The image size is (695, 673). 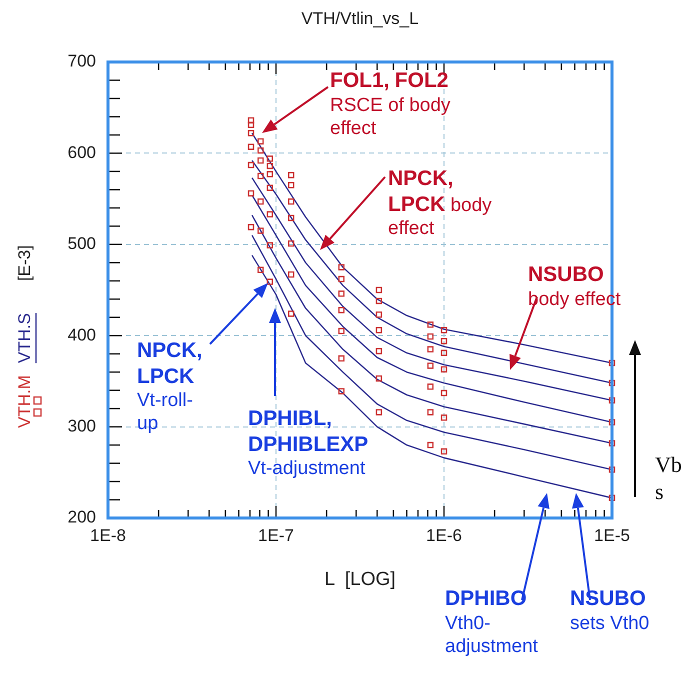 What do you see at coordinates (82, 152) in the screenshot?
I see `y-tick-label: 600` at bounding box center [82, 152].